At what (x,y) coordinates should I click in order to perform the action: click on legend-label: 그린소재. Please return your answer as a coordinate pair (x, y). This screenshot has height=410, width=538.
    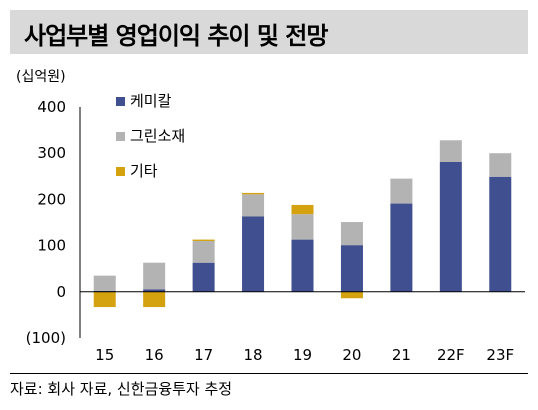
    Looking at the image, I should click on (157, 136).